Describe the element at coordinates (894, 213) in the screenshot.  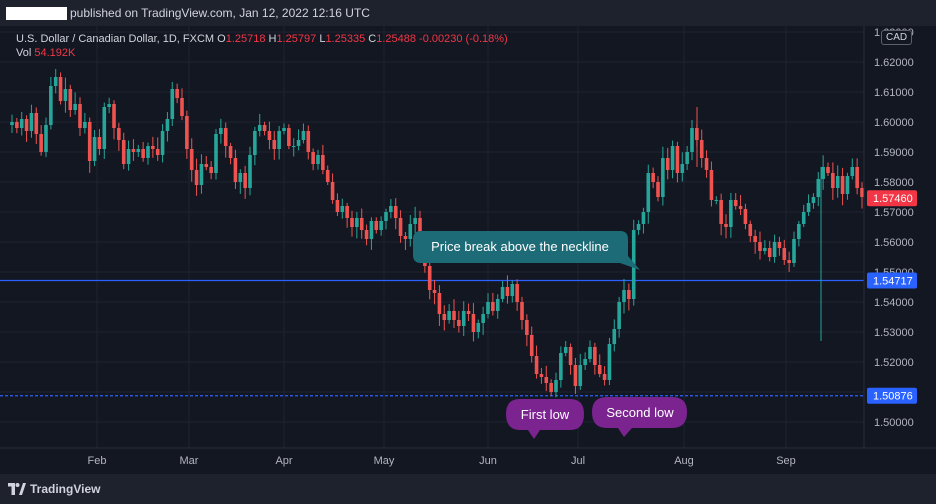
I see `y-tick-label: 1.57000` at that location.